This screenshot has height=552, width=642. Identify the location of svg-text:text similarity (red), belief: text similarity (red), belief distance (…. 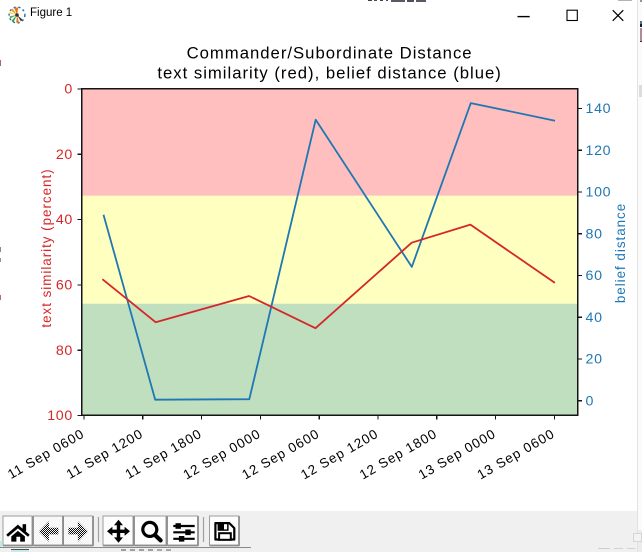
(329, 73).